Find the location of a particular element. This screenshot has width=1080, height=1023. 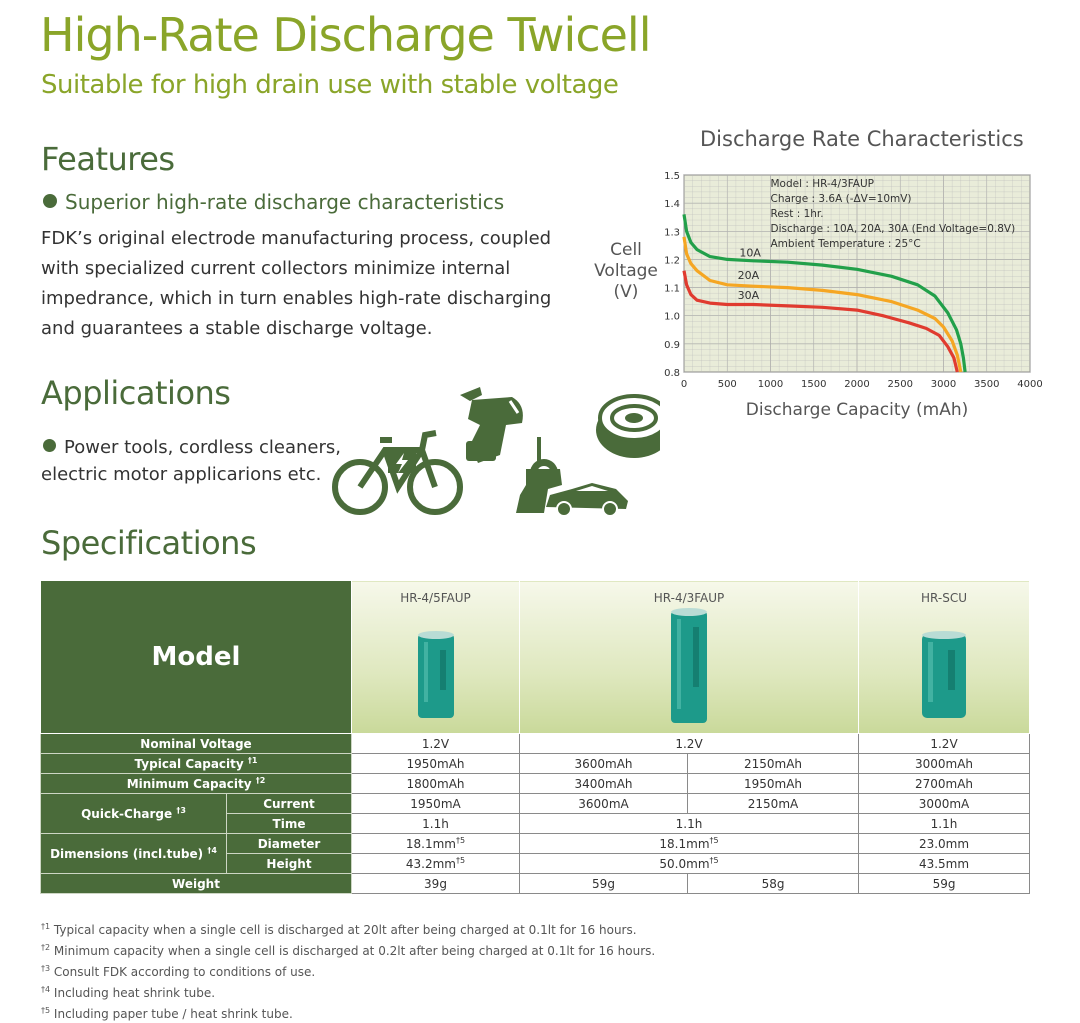

cell-value: 3400mAh is located at coordinates (603, 783).